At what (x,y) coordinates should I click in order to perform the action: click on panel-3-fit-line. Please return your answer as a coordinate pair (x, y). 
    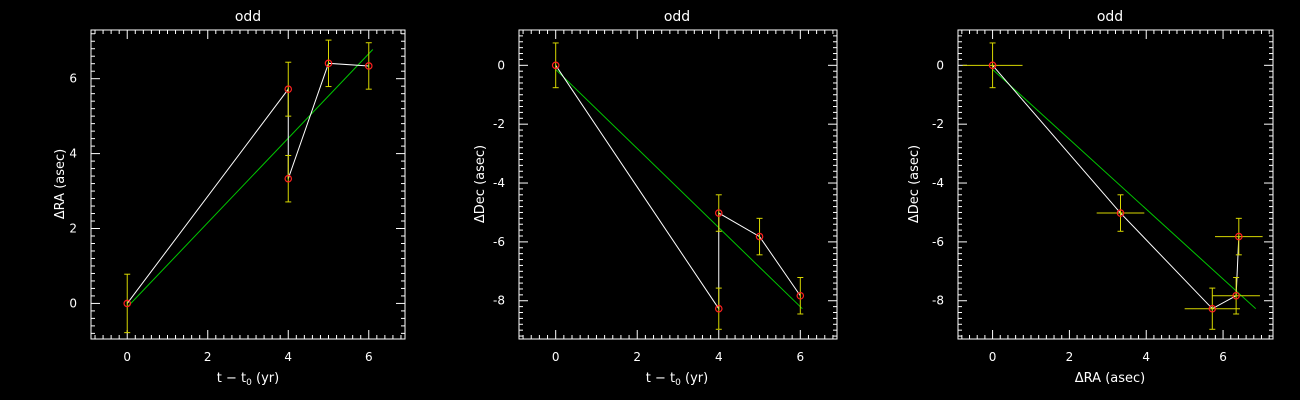
    Looking at the image, I should click on (1124, 189).